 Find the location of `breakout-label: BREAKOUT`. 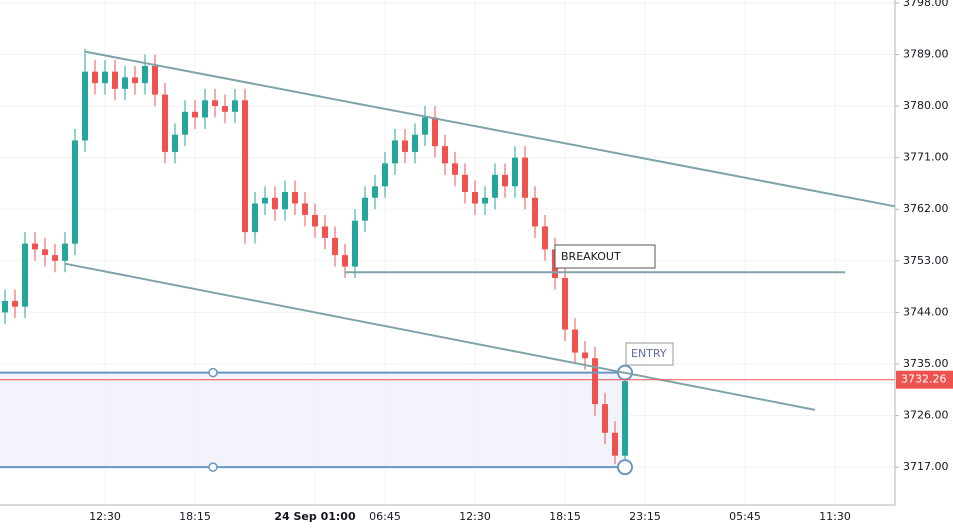

breakout-label: BREAKOUT is located at coordinates (591, 256).